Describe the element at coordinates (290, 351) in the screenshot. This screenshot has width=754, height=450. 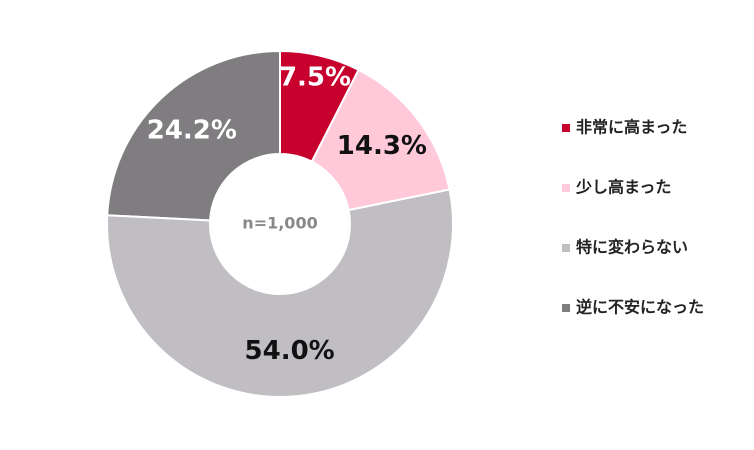
I see `value-label: 54.0%` at that location.